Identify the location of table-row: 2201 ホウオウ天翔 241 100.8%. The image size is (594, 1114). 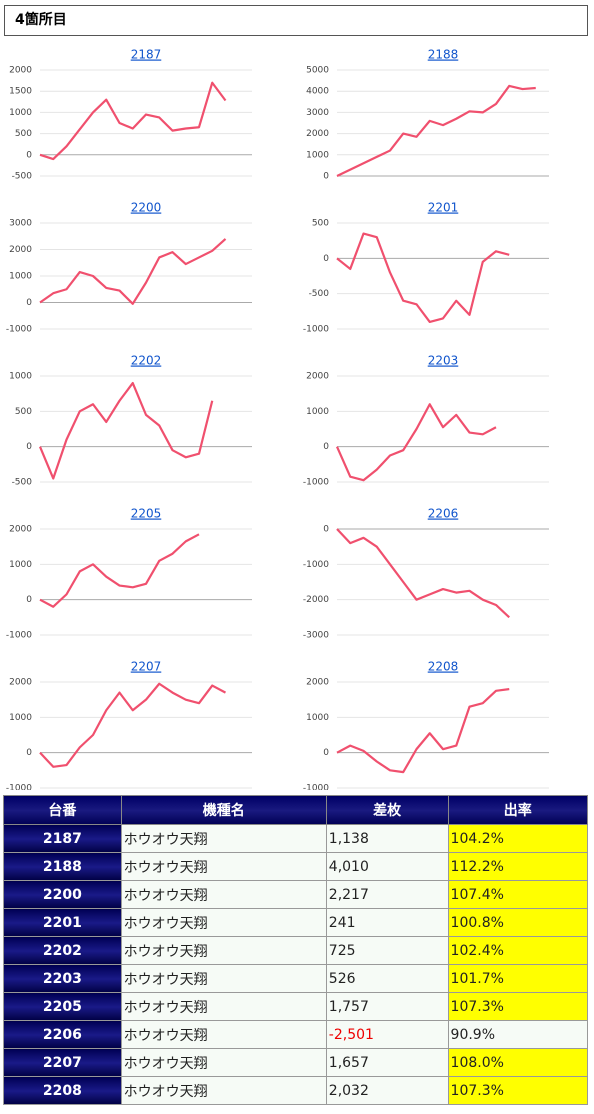
(296, 922).